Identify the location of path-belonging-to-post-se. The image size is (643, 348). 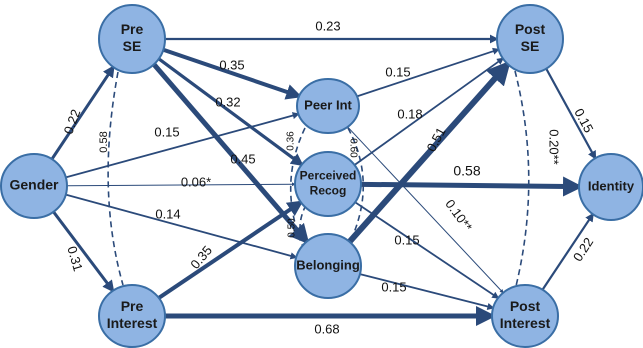
(429, 152).